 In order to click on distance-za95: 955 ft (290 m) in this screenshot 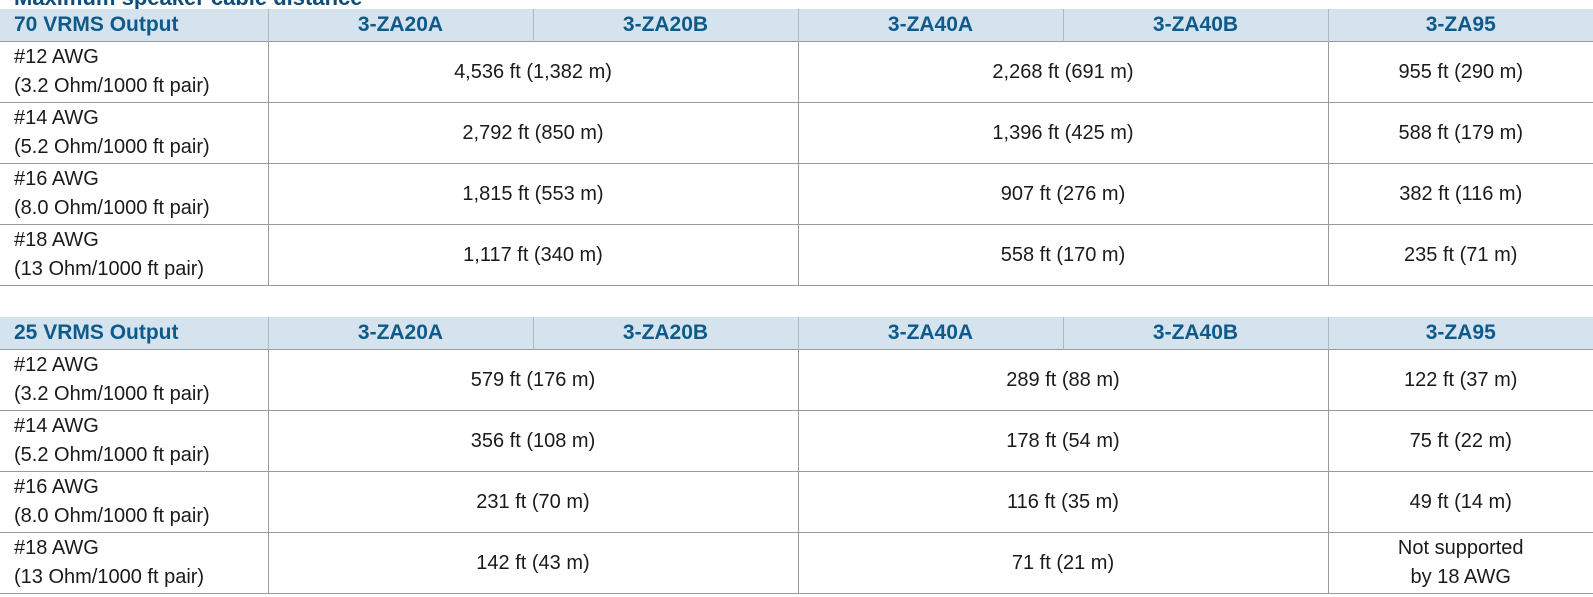, I will do `click(1460, 72)`.